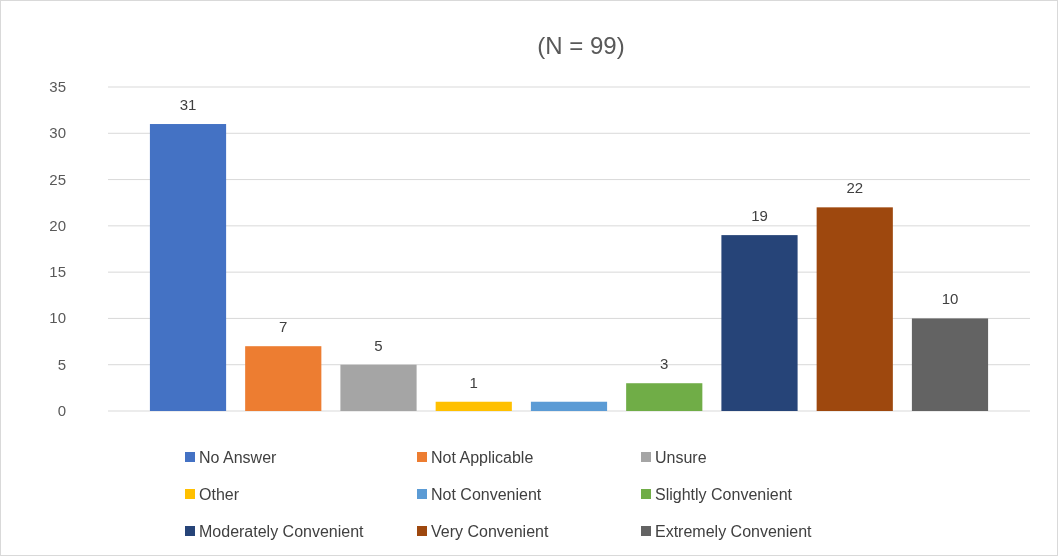 The height and width of the screenshot is (556, 1058). Describe the element at coordinates (759, 216) in the screenshot. I see `data-label: 19` at that location.